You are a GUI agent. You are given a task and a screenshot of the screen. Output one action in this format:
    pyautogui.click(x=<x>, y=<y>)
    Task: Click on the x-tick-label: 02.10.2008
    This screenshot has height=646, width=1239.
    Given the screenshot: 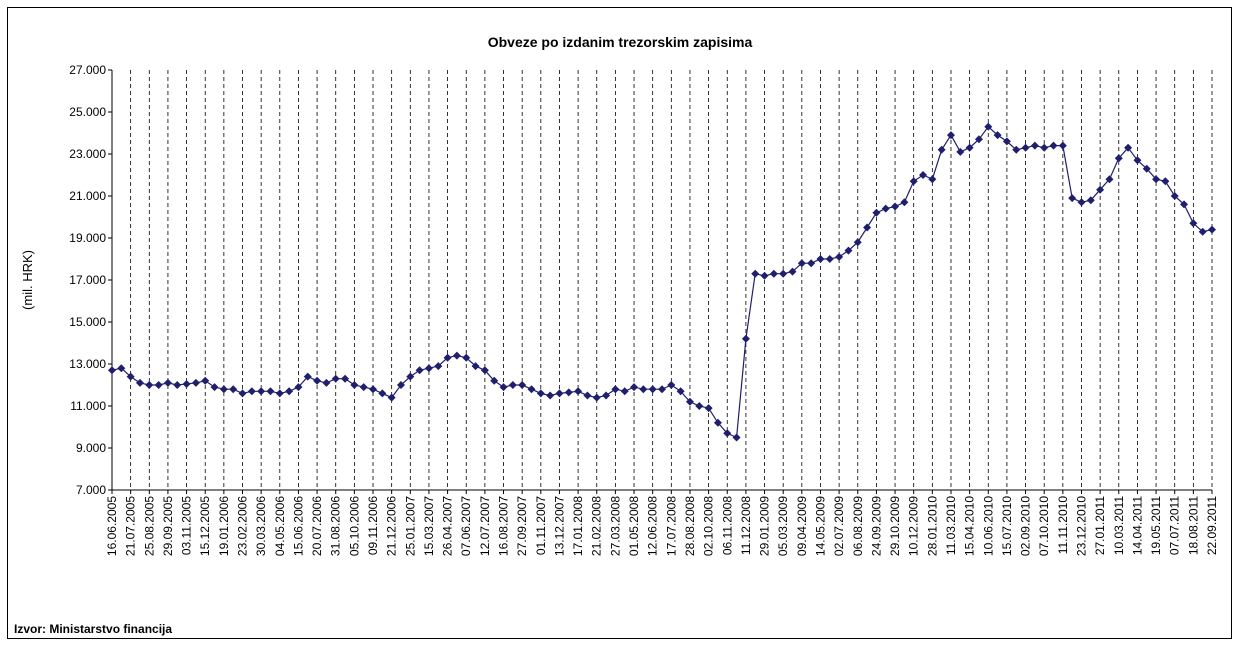 What is the action you would take?
    pyautogui.click(x=709, y=526)
    